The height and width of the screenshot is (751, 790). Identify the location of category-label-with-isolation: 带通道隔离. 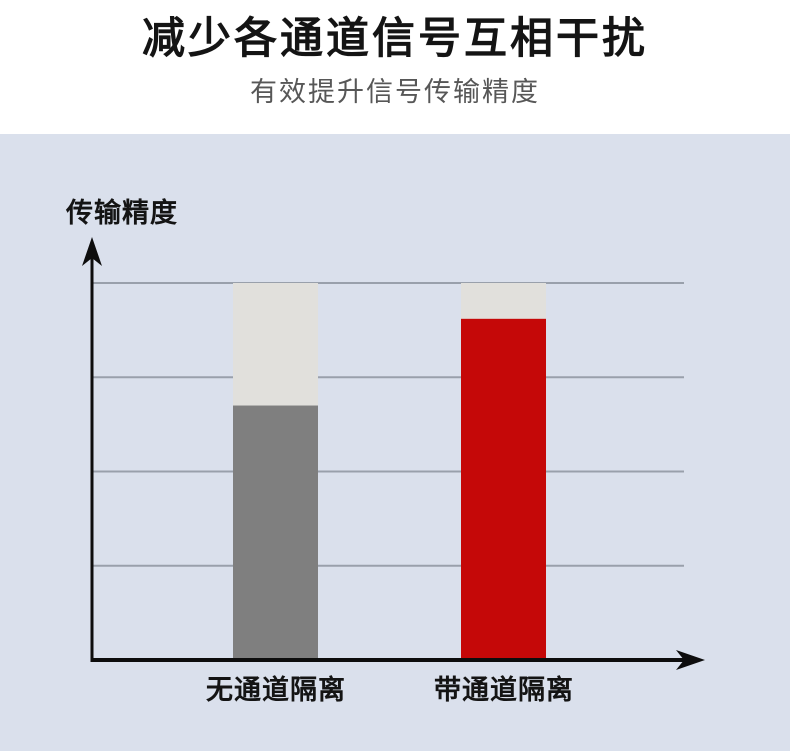
(504, 690).